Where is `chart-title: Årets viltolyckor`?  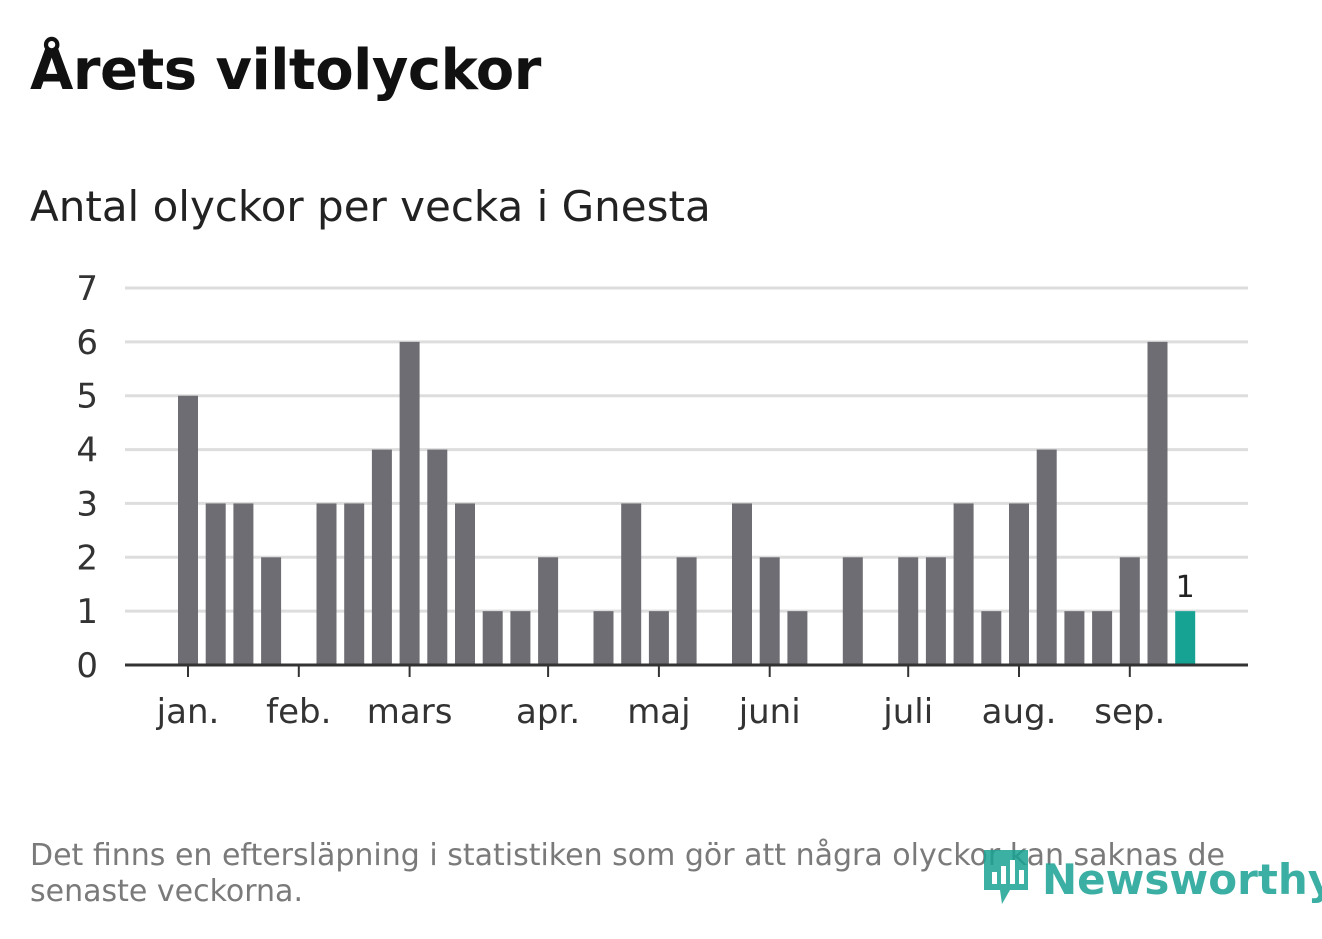
chart-title: Årets viltolyckor is located at coordinates (285, 70).